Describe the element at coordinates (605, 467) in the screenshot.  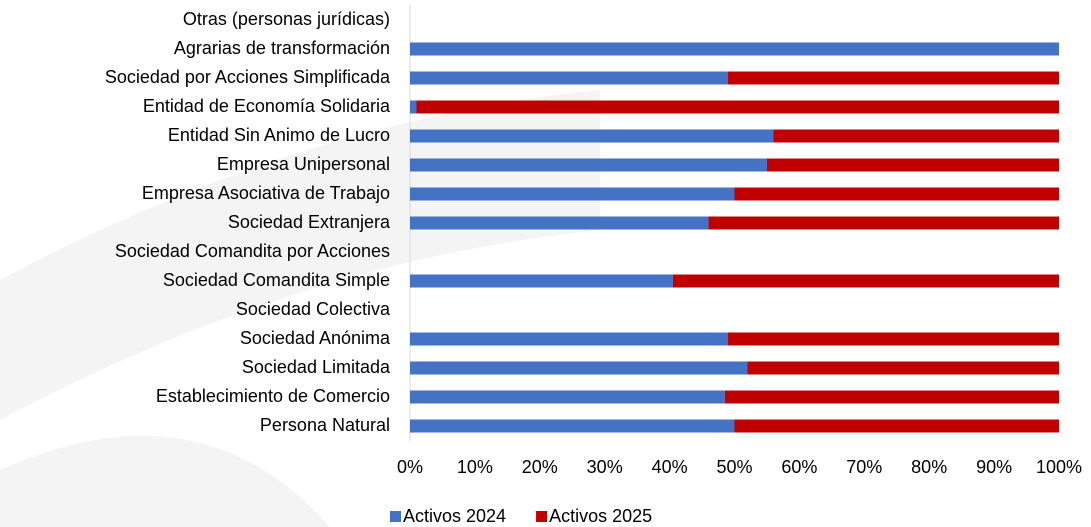
I see `x-tick-label: 30%` at that location.